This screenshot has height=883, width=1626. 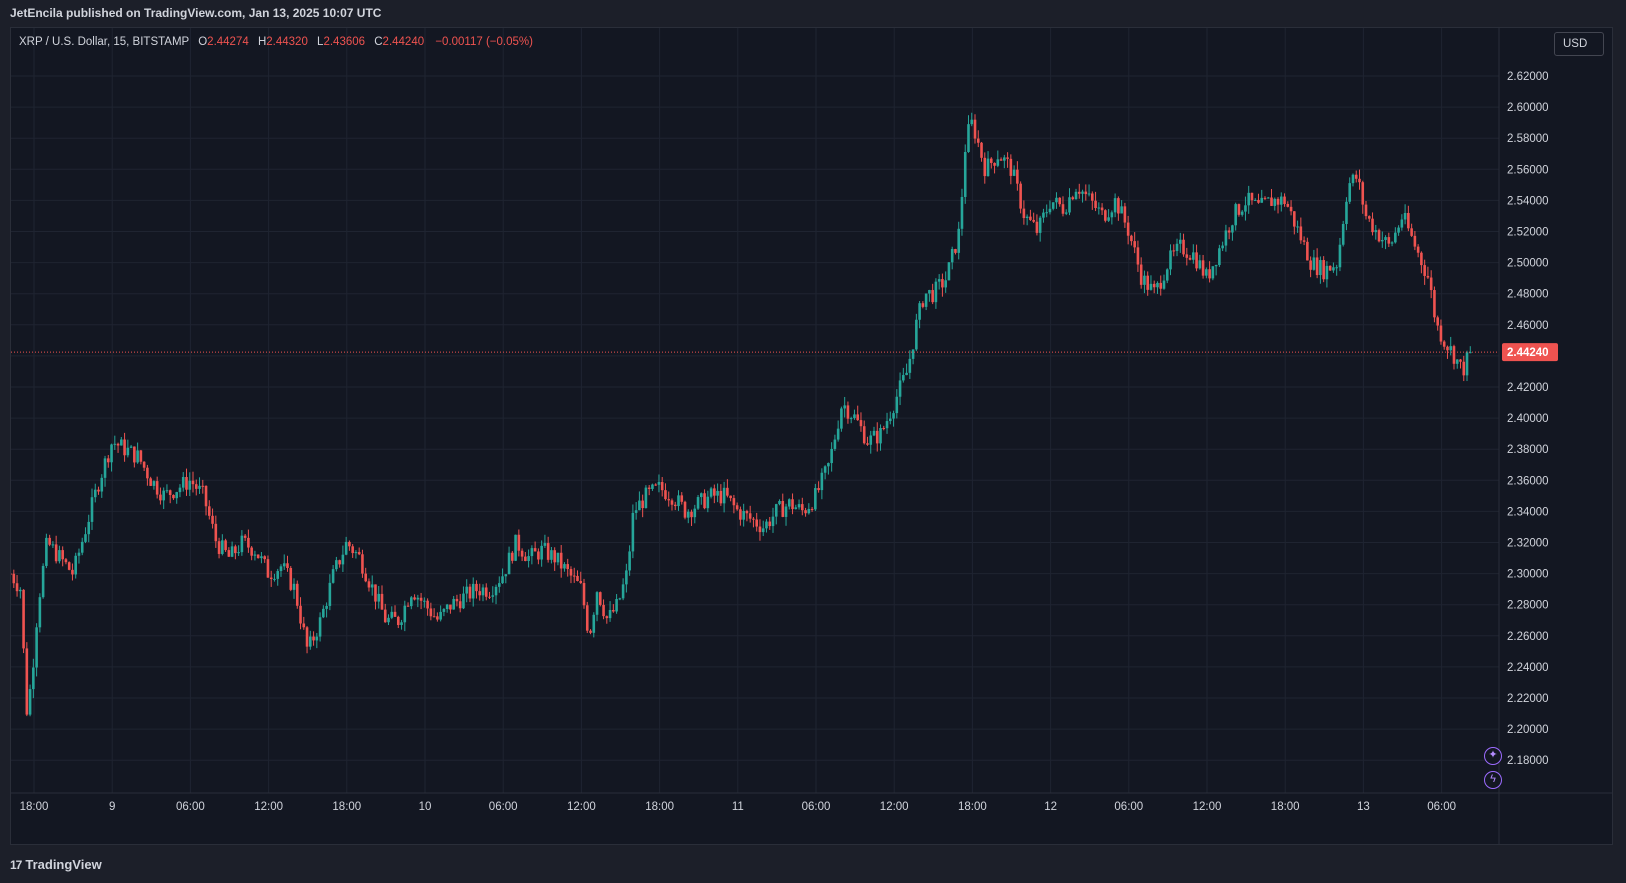 I want to click on y-tick-label: 2.28000, so click(x=1528, y=606).